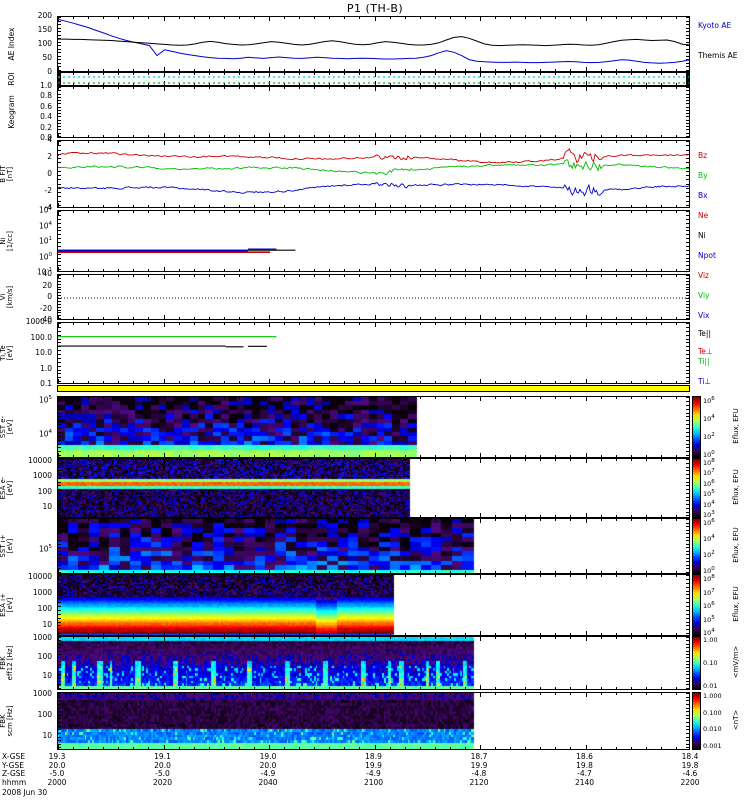 The width and height of the screenshot is (750, 800). I want to click on y-tick-fbk-e12-1: 100, so click(44, 656).